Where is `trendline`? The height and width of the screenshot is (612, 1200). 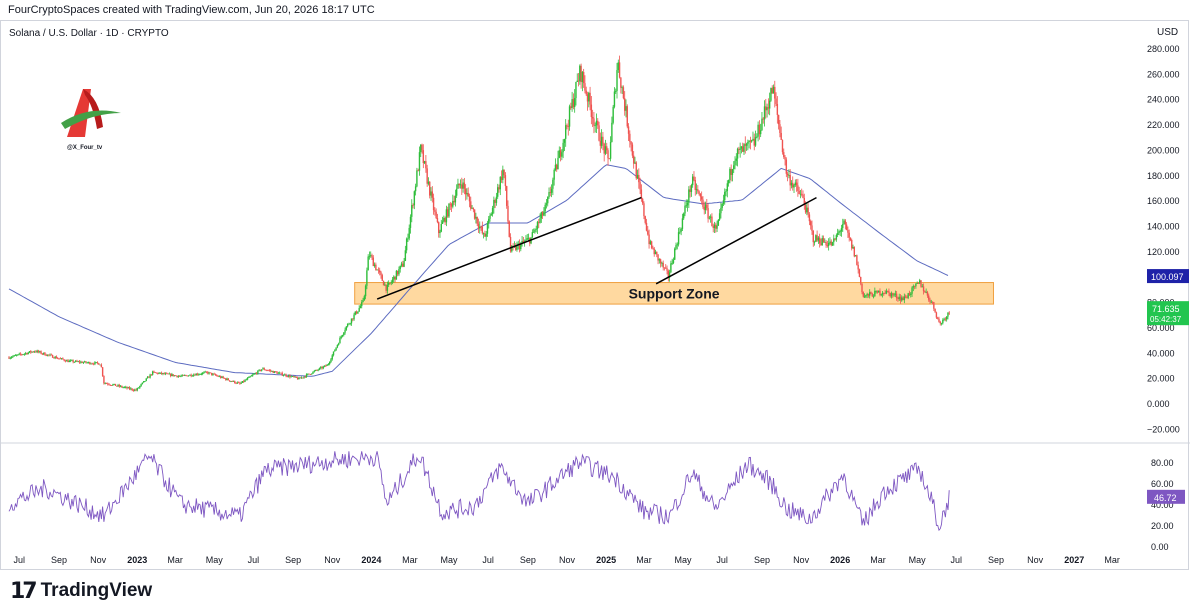
trendline is located at coordinates (509, 248).